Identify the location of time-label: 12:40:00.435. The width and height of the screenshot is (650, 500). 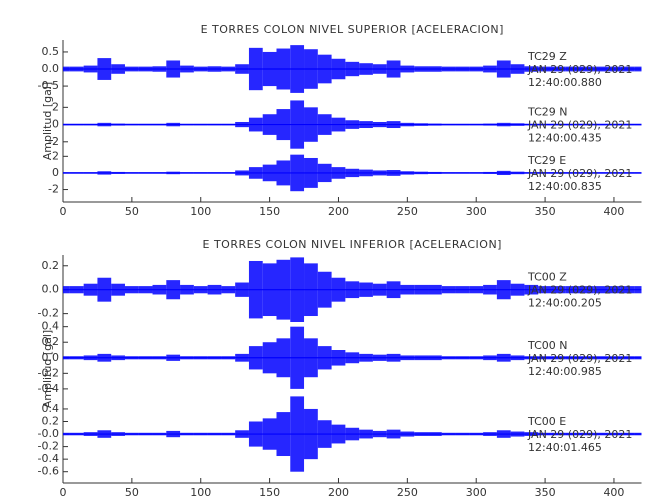
(565, 138).